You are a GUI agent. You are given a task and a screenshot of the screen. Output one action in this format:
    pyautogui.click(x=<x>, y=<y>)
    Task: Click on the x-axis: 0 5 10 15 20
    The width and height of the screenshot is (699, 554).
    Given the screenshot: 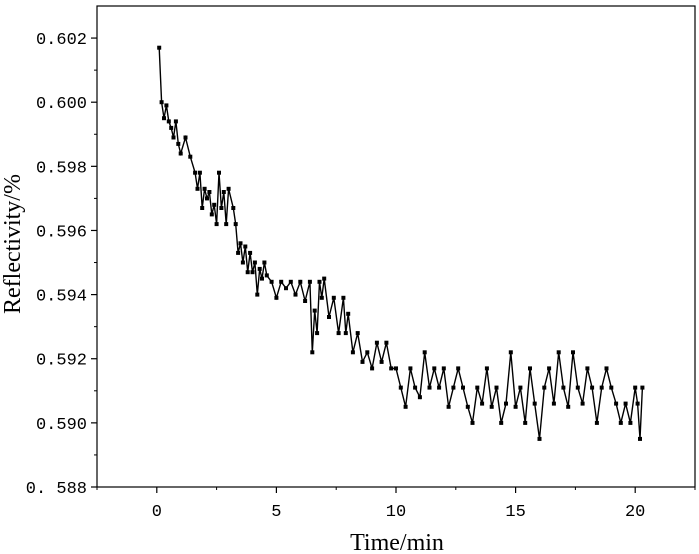 What is the action you would take?
    pyautogui.click(x=396, y=504)
    